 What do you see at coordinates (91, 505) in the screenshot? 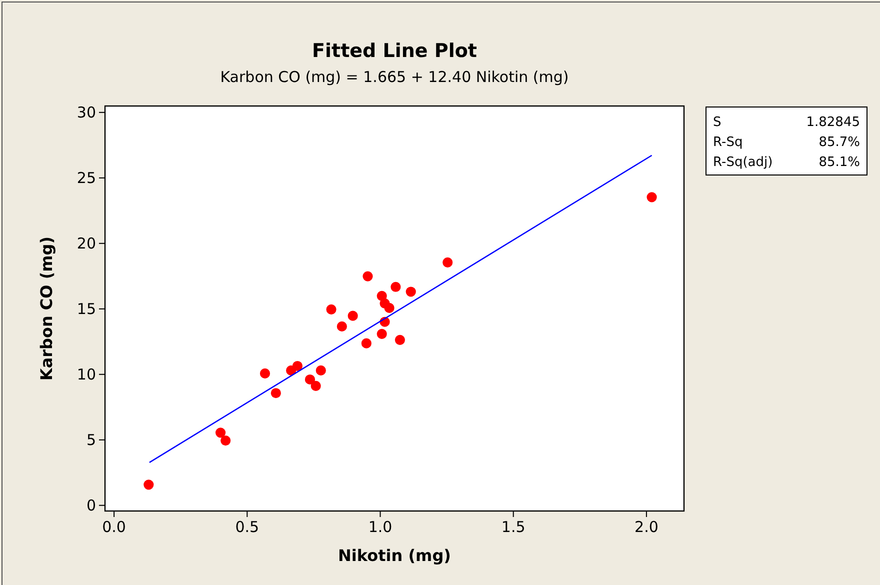
I see `y-tick-label: 0` at bounding box center [91, 505].